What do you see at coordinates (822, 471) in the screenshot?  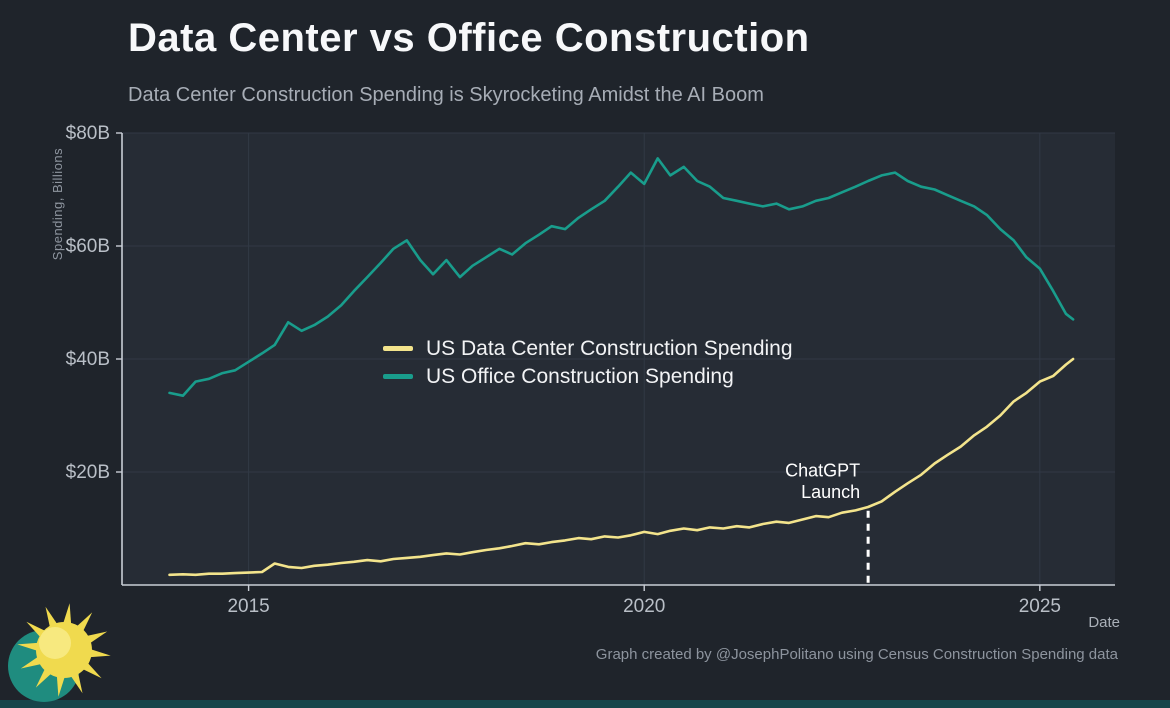 I see `chatgpt-launch-annotation-text: ChatGPT` at bounding box center [822, 471].